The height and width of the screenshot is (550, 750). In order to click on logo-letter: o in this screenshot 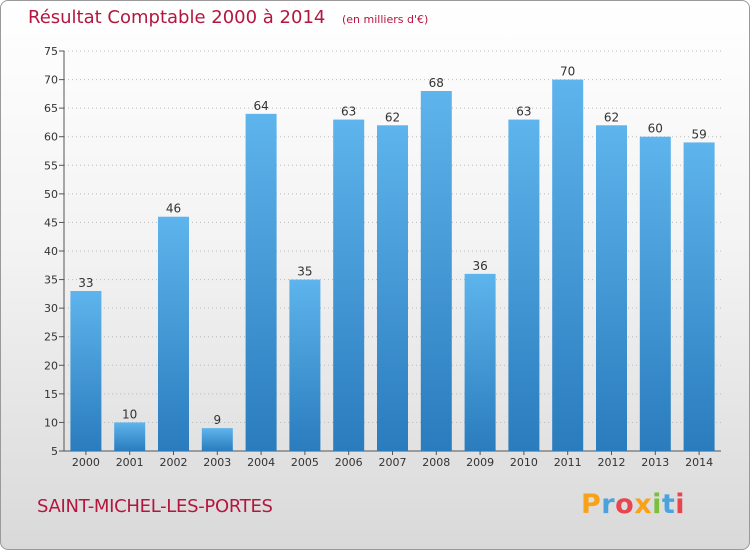, I will do `click(625, 504)`.